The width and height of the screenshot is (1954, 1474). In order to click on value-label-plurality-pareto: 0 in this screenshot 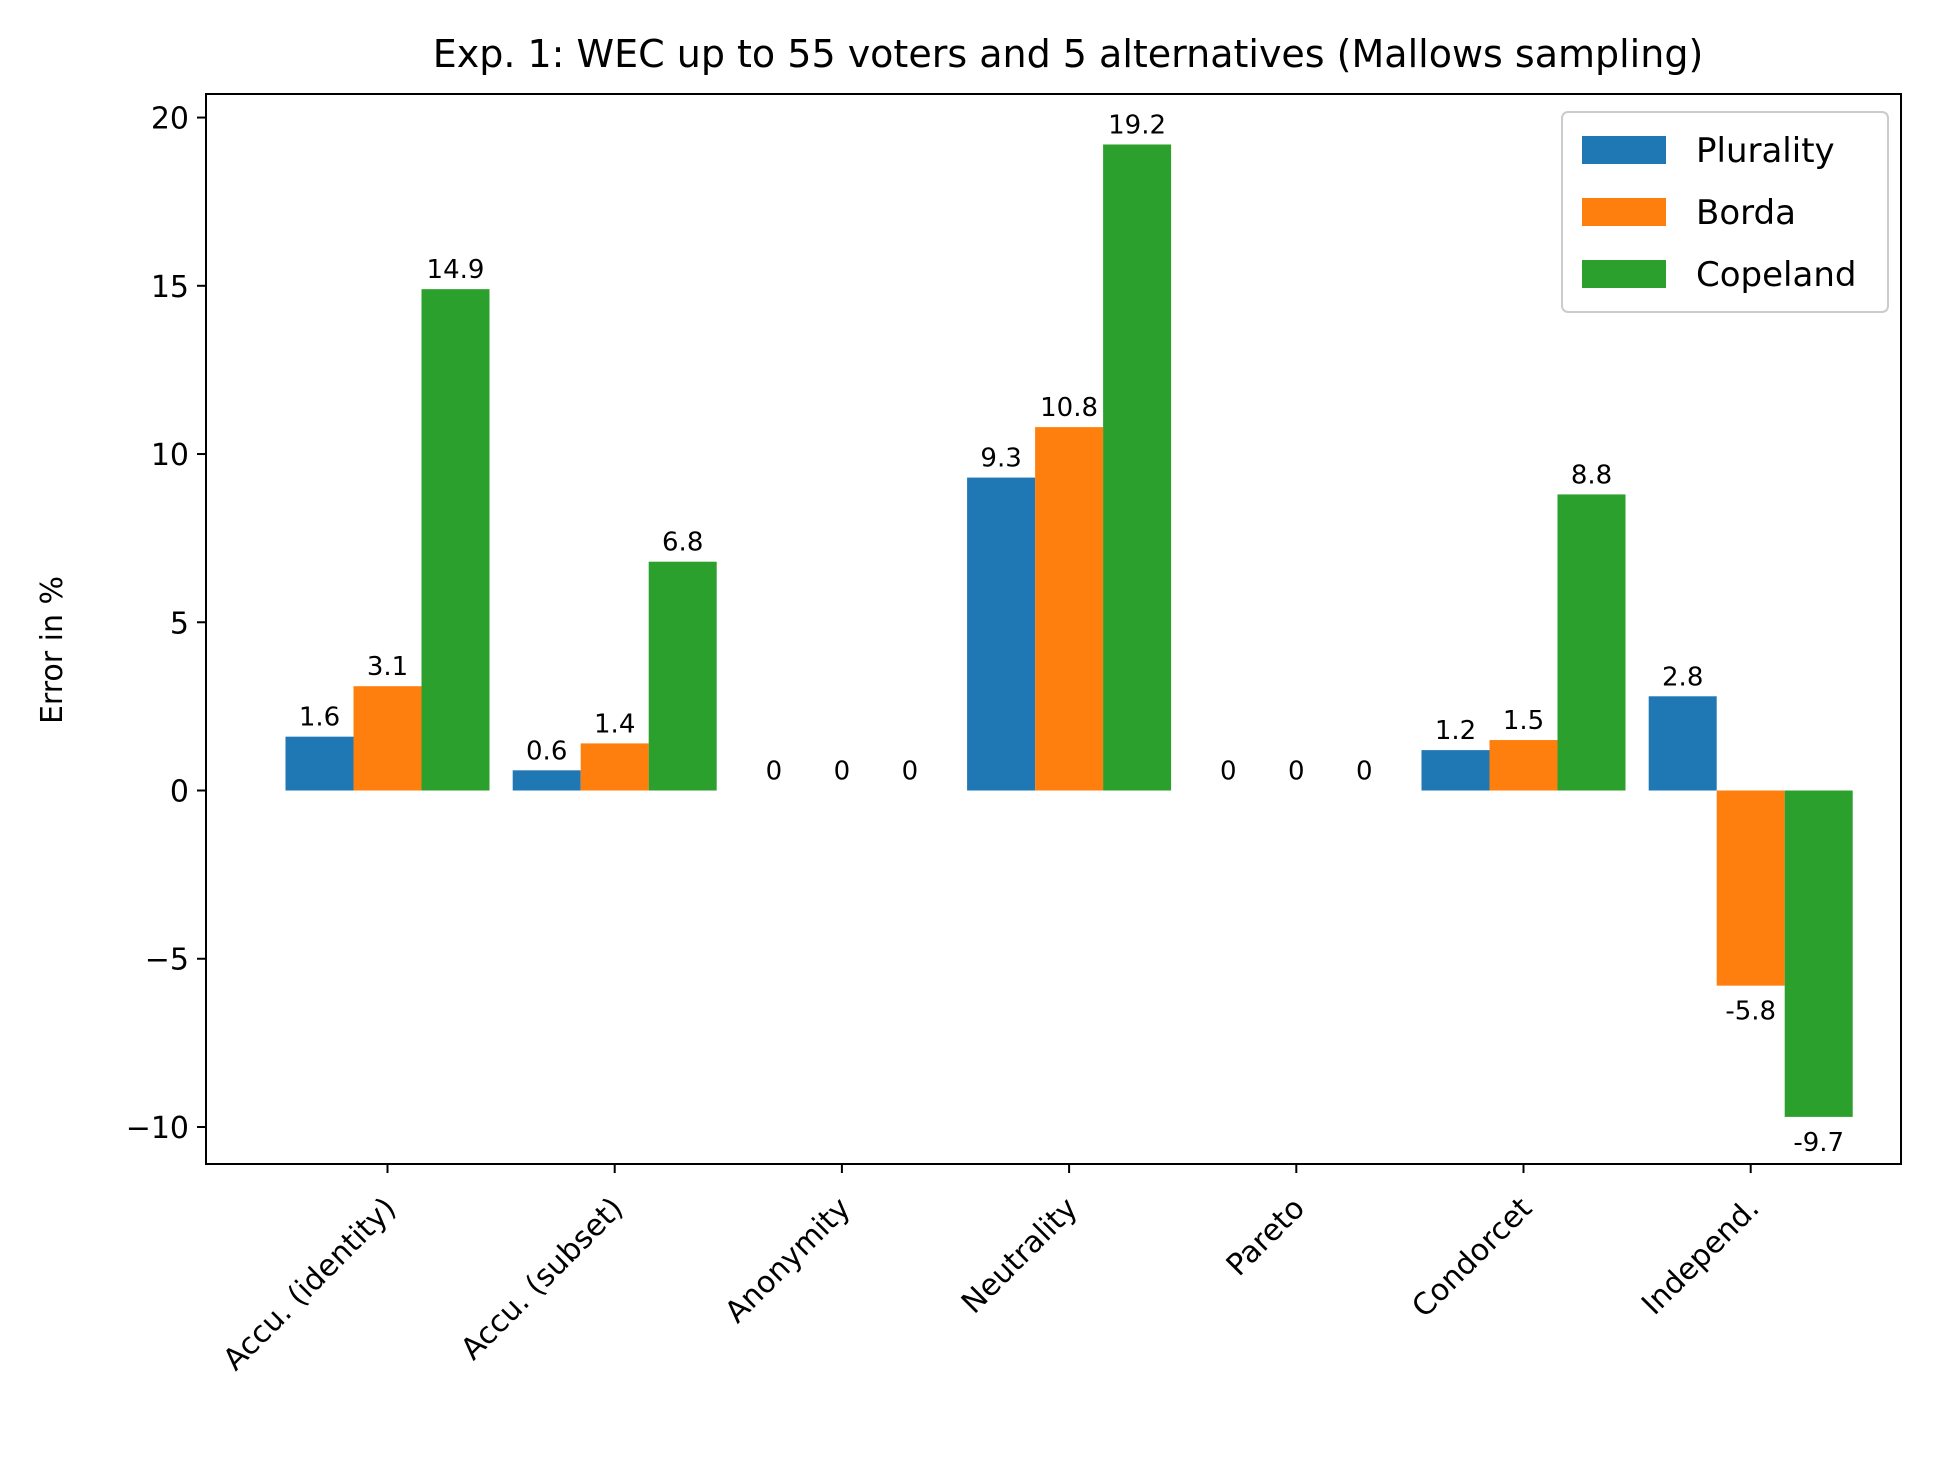, I will do `click(1228, 772)`.